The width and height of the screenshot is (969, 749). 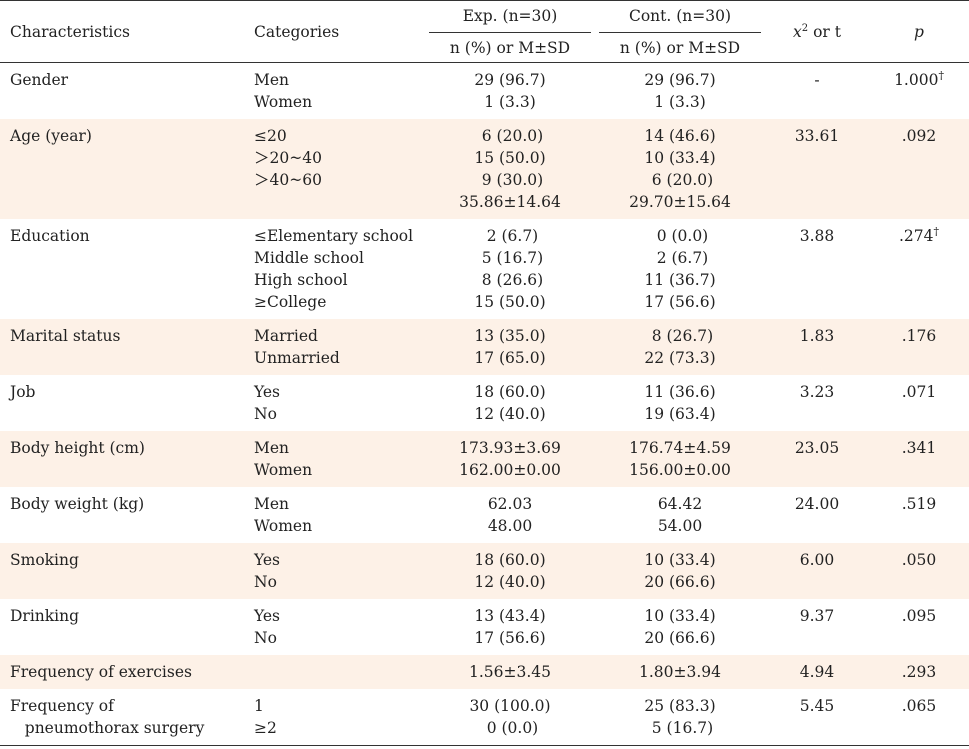 I want to click on cell-exp-line: 162.00±0.00, so click(x=510, y=470).